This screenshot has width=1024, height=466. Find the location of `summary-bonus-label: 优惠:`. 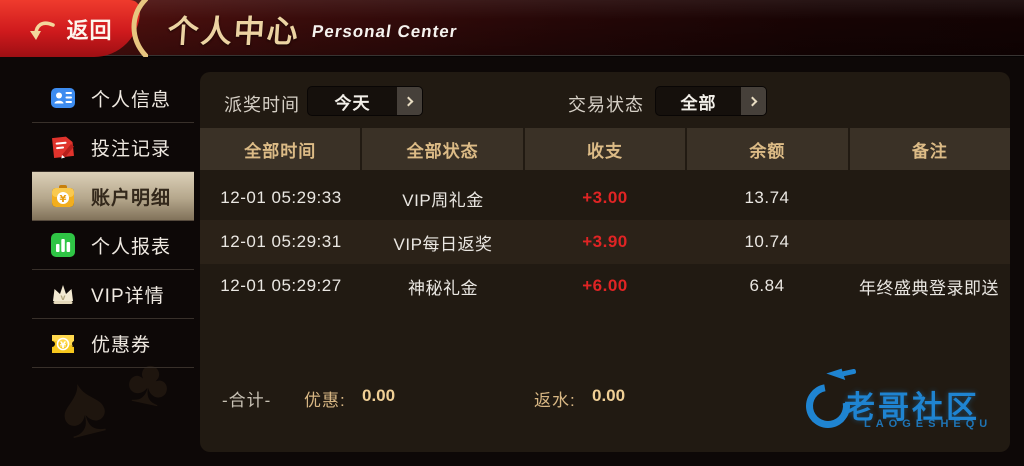

summary-bonus-label: 优惠: is located at coordinates (325, 400).